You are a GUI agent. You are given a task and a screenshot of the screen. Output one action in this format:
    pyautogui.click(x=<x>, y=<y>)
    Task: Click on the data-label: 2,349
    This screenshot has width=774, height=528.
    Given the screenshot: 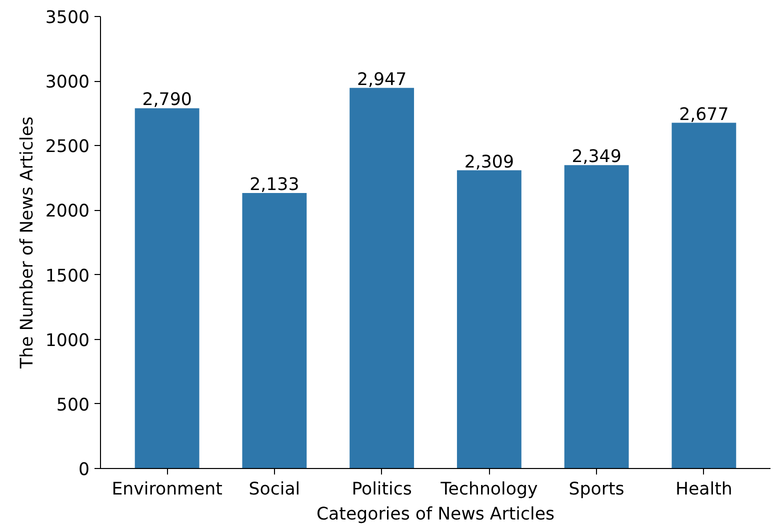 What is the action you would take?
    pyautogui.click(x=597, y=157)
    